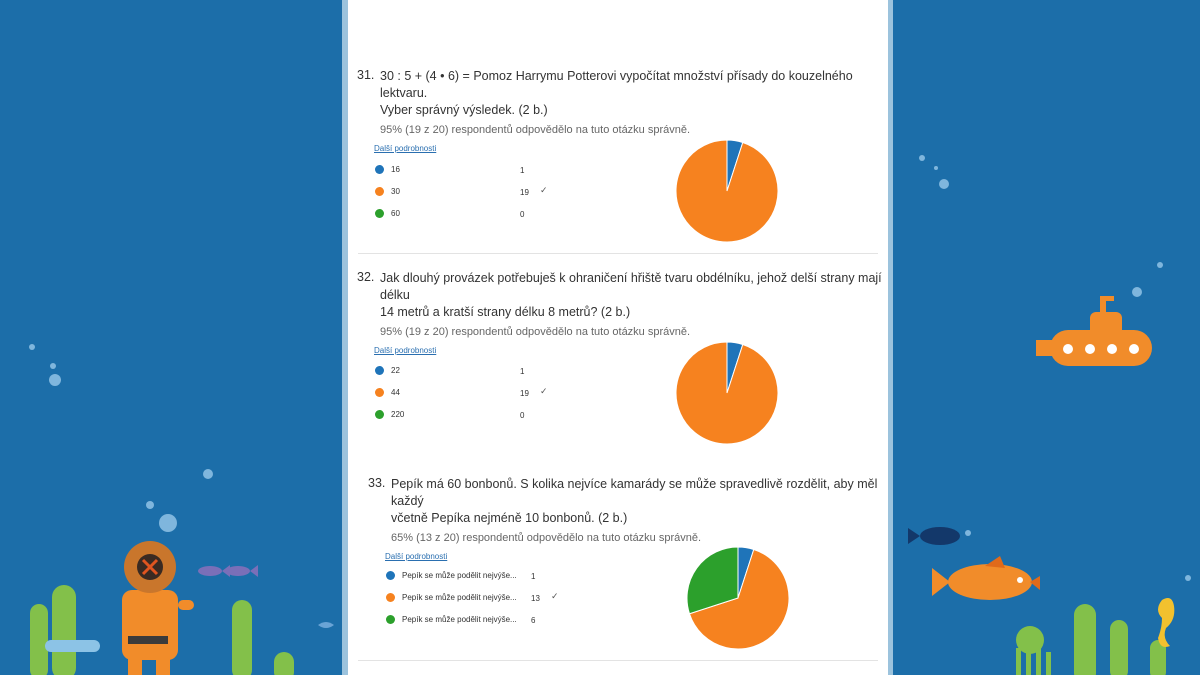 The width and height of the screenshot is (1200, 675). Describe the element at coordinates (535, 598) in the screenshot. I see `option-count: 13` at that location.